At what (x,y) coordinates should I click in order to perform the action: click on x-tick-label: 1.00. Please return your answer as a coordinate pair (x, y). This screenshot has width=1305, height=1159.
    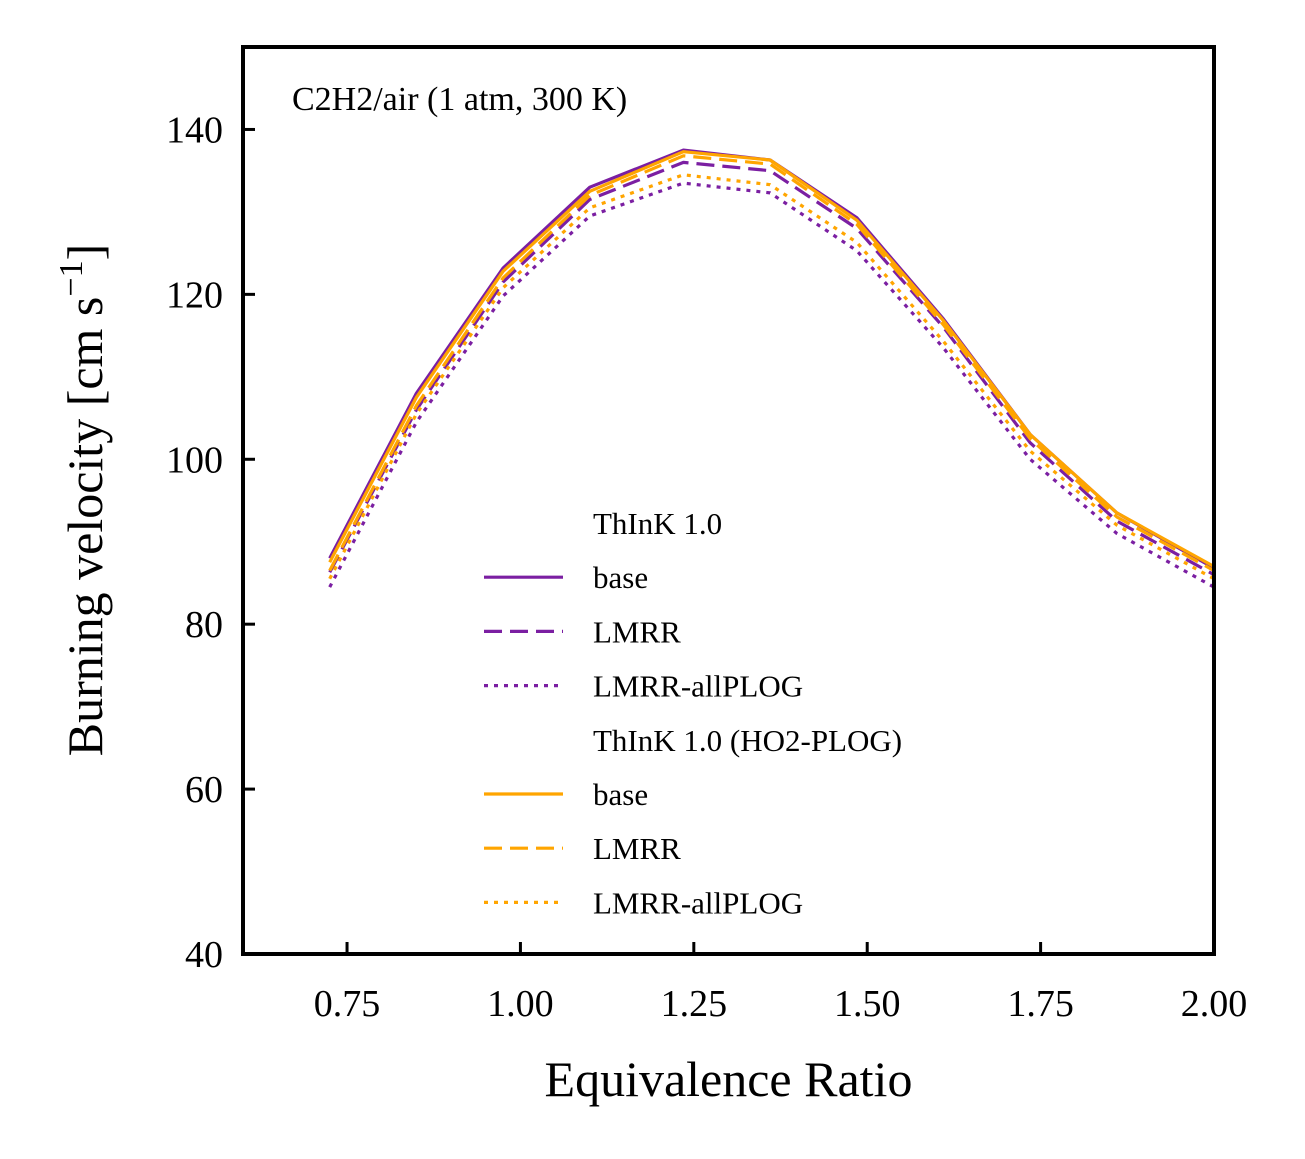
    Looking at the image, I should click on (520, 1004).